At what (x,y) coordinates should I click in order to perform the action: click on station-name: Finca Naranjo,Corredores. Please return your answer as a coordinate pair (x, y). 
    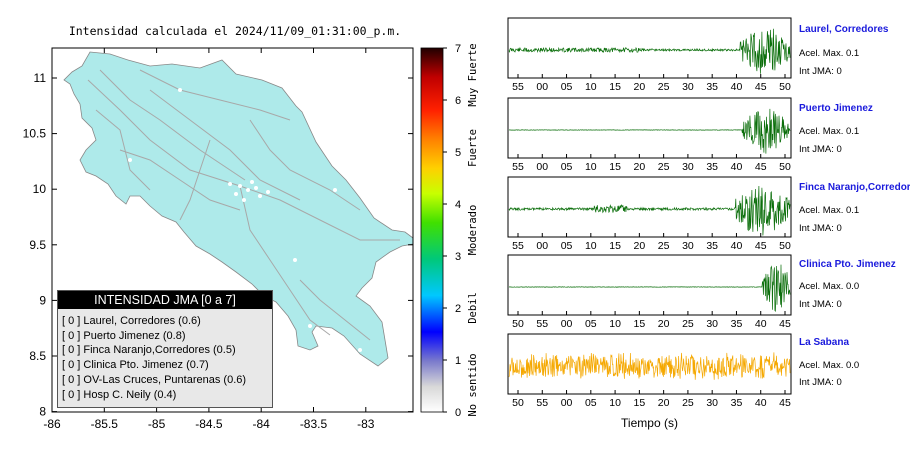
    Looking at the image, I should click on (854, 187).